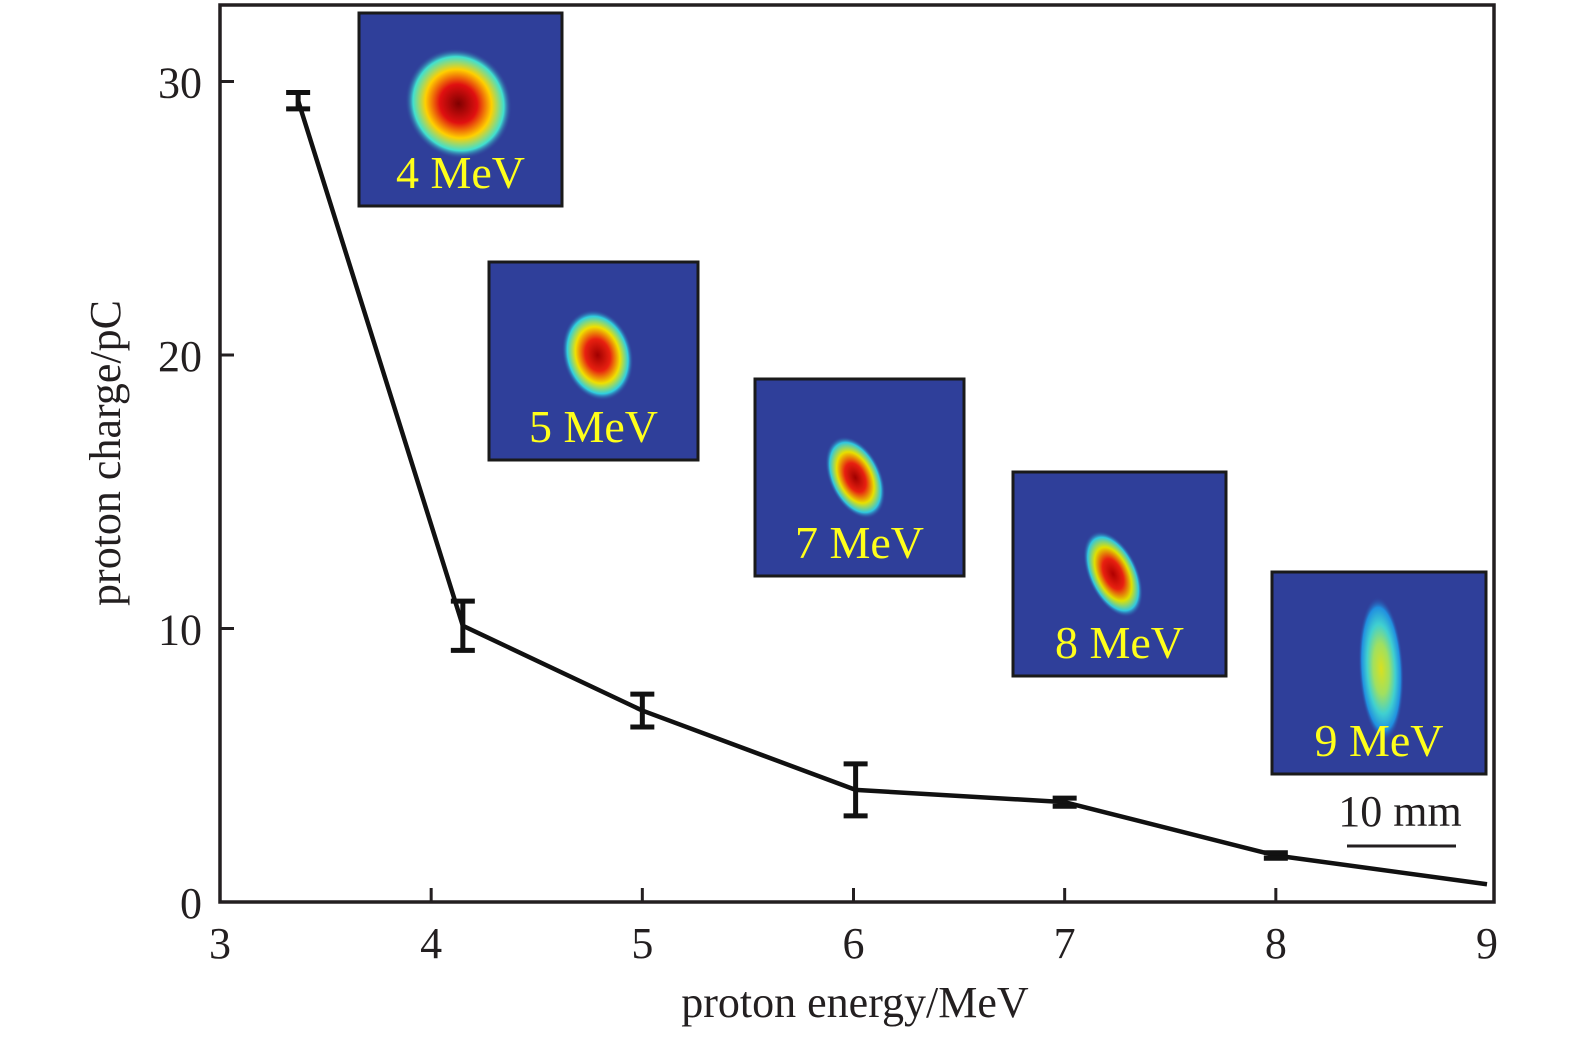 Image resolution: width=1575 pixels, height=1043 pixels. What do you see at coordinates (180, 83) in the screenshot?
I see `y-tick-label: 30` at bounding box center [180, 83].